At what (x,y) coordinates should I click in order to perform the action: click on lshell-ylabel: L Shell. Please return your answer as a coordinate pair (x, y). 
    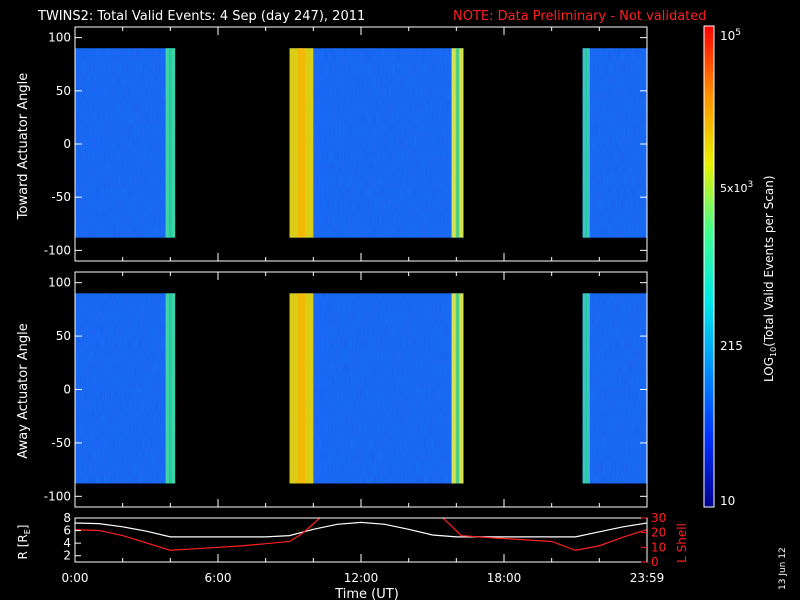
    Looking at the image, I should click on (682, 543).